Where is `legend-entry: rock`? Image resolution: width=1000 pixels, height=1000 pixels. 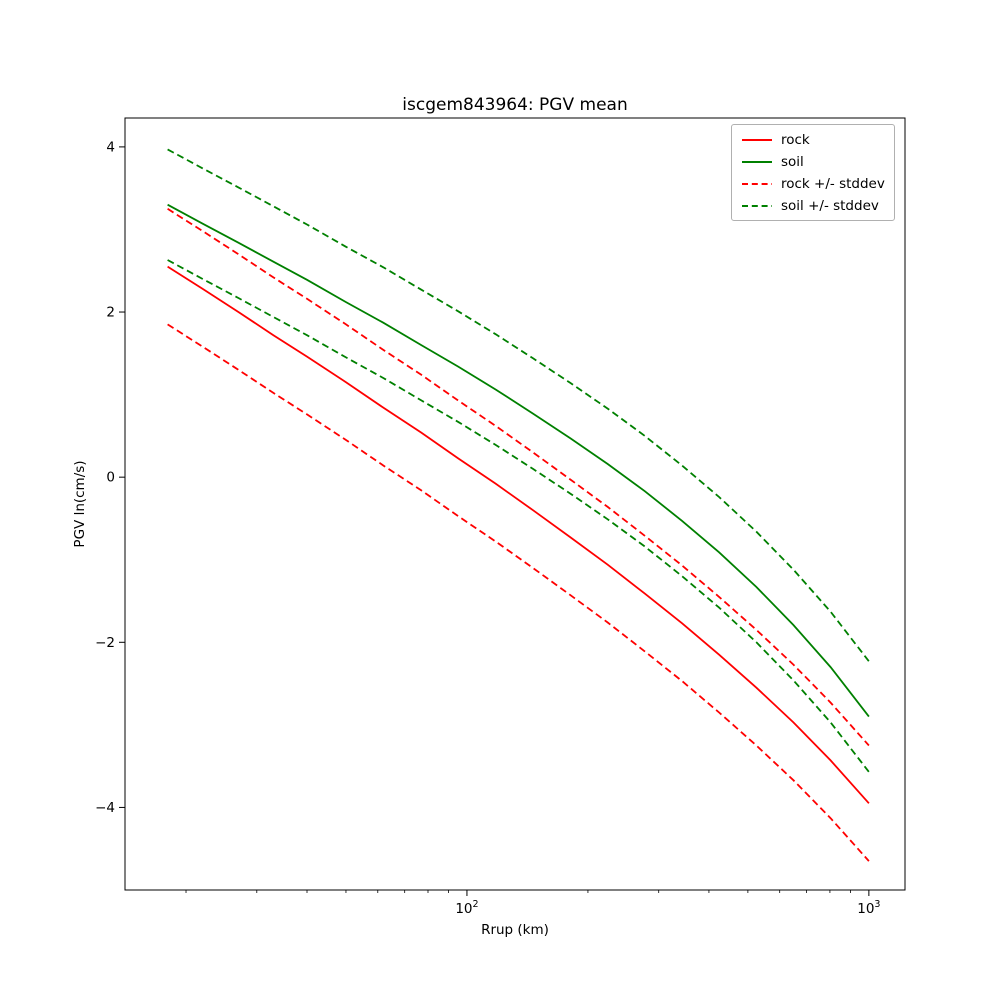
legend-entry: rock is located at coordinates (813, 139).